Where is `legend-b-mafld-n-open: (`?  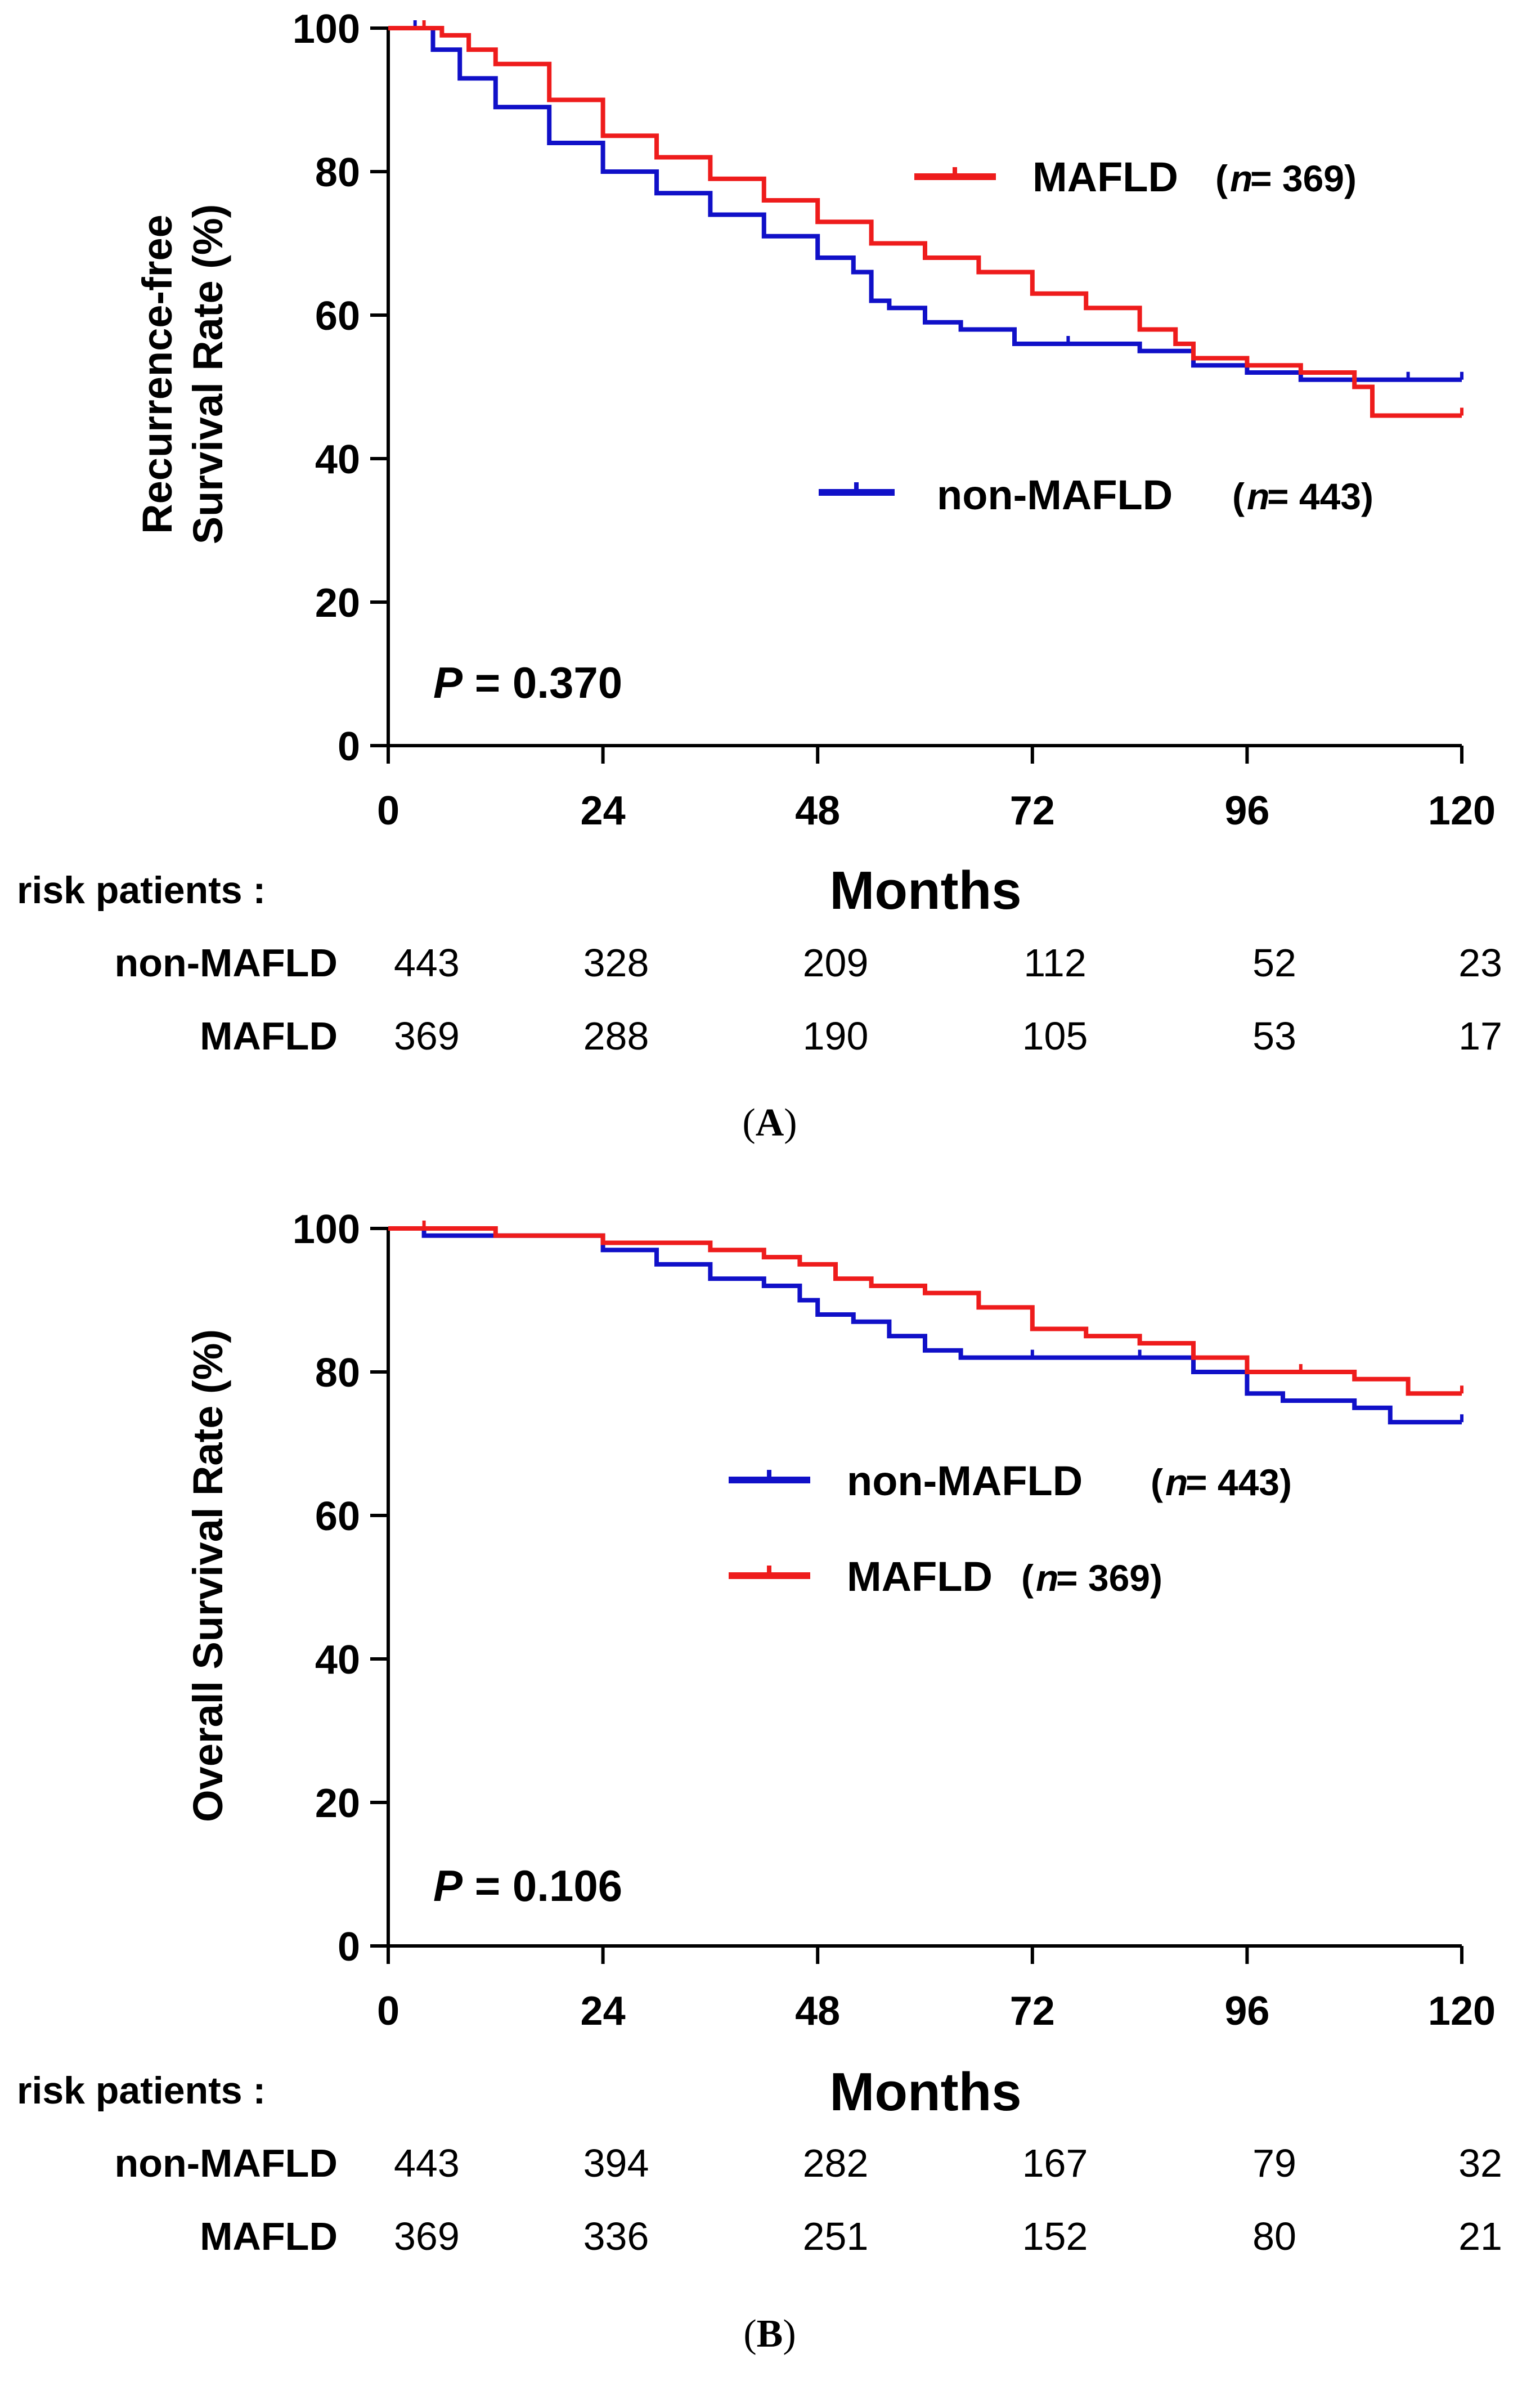 legend-b-mafld-n-open: ( is located at coordinates (1027, 1578).